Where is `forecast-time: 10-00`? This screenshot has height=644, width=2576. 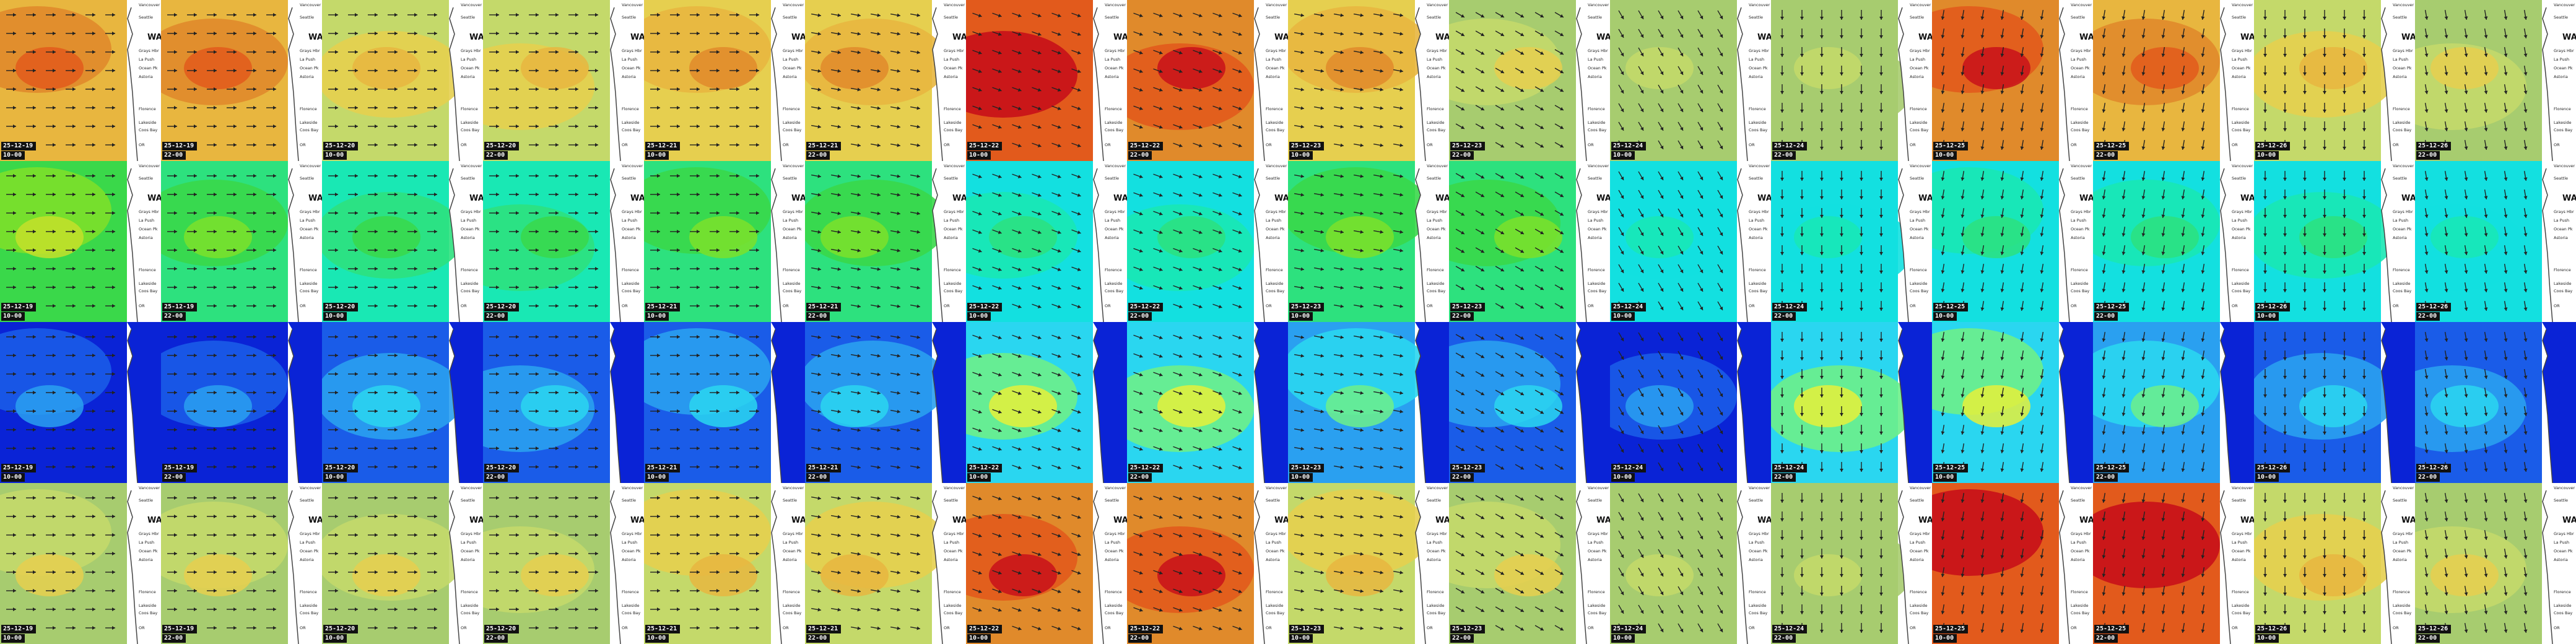
forecast-time: 10-00 is located at coordinates (1623, 316).